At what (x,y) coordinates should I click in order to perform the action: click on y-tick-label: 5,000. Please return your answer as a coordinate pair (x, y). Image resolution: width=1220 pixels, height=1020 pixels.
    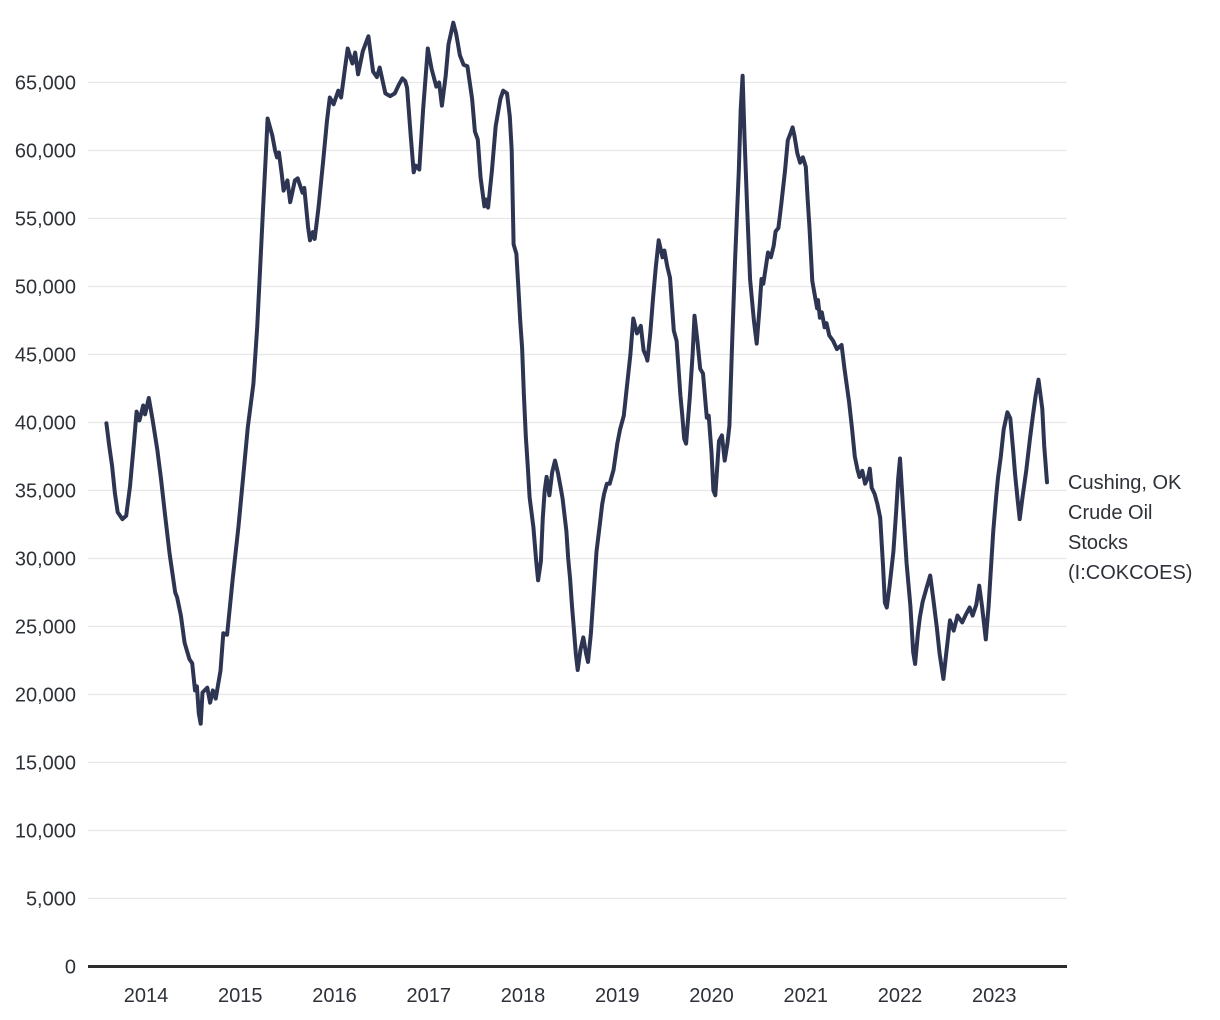
    Looking at the image, I should click on (51, 900).